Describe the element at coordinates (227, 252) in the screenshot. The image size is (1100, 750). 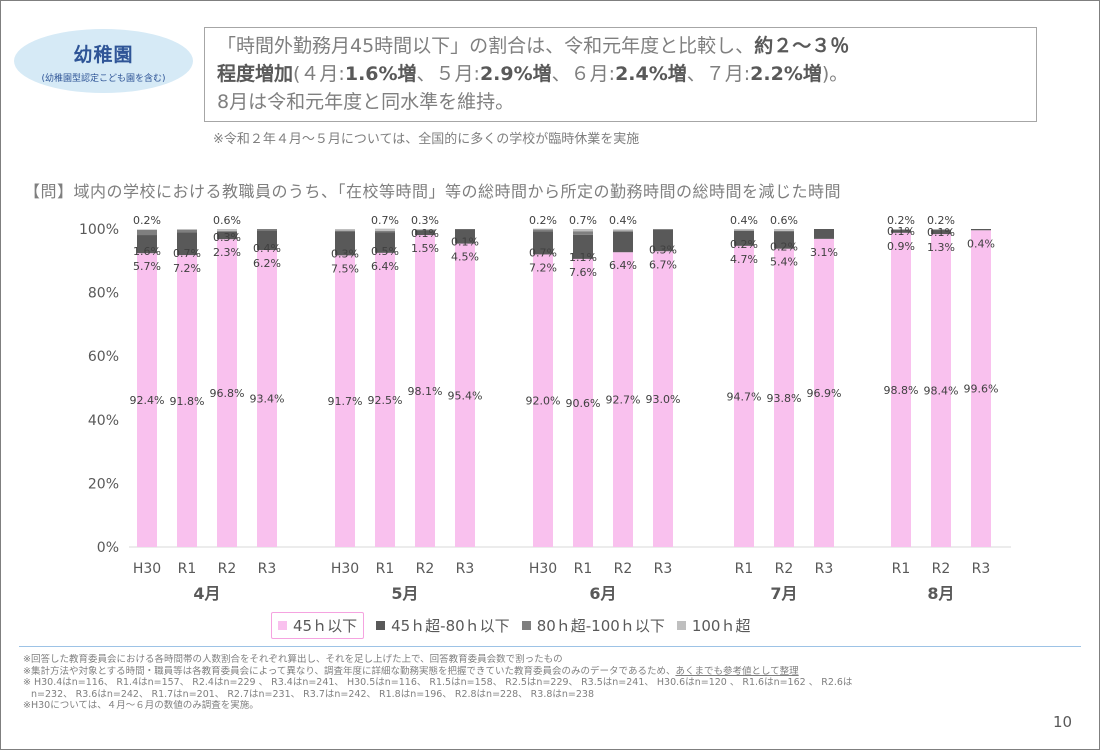
I see `data-label-gt45: 2.3%` at that location.